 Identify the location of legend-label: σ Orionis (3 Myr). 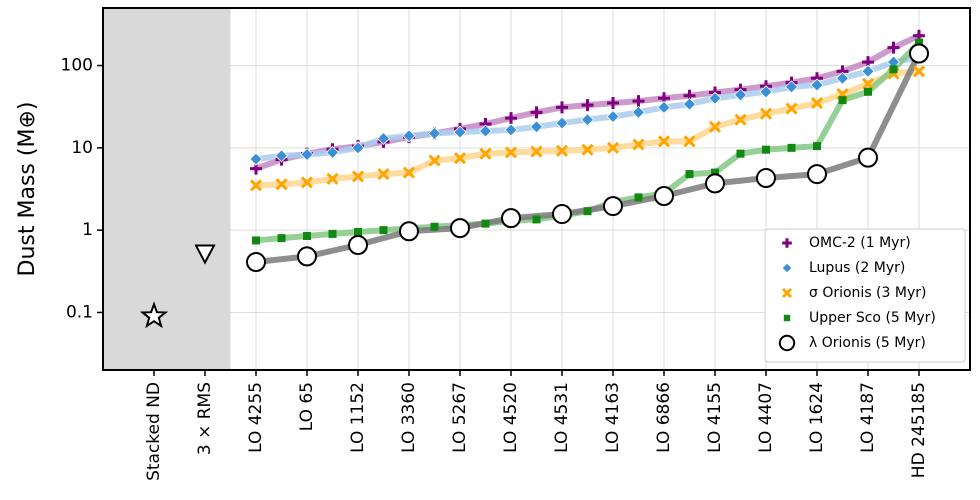
(867, 293).